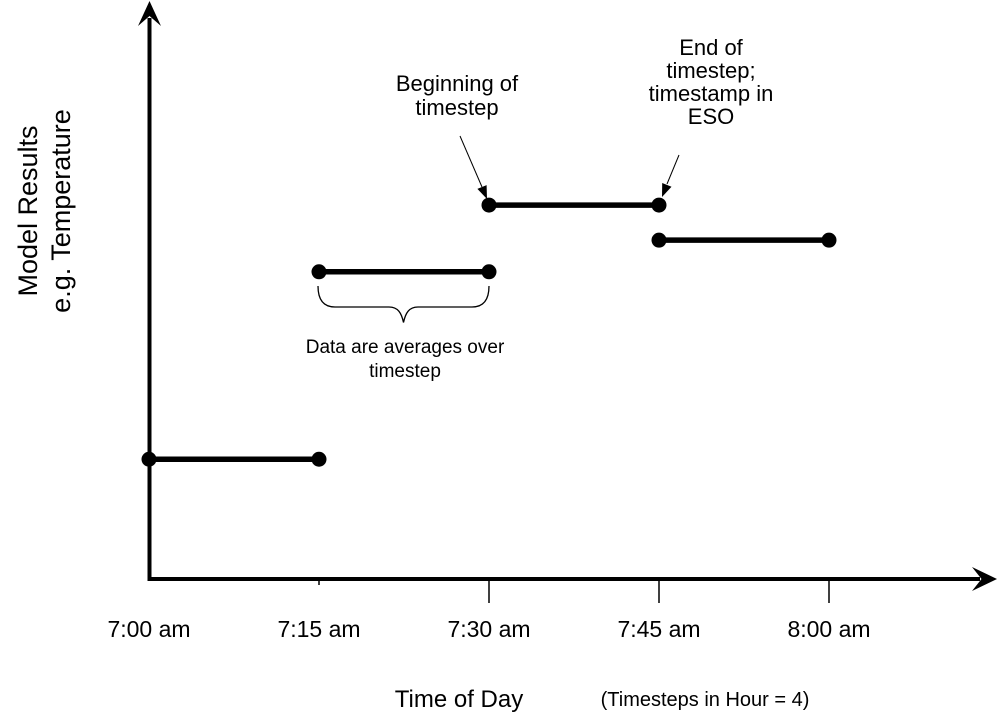  Describe the element at coordinates (44, 211) in the screenshot. I see `y-axis-label: Model Results e.g. Temperature` at that location.